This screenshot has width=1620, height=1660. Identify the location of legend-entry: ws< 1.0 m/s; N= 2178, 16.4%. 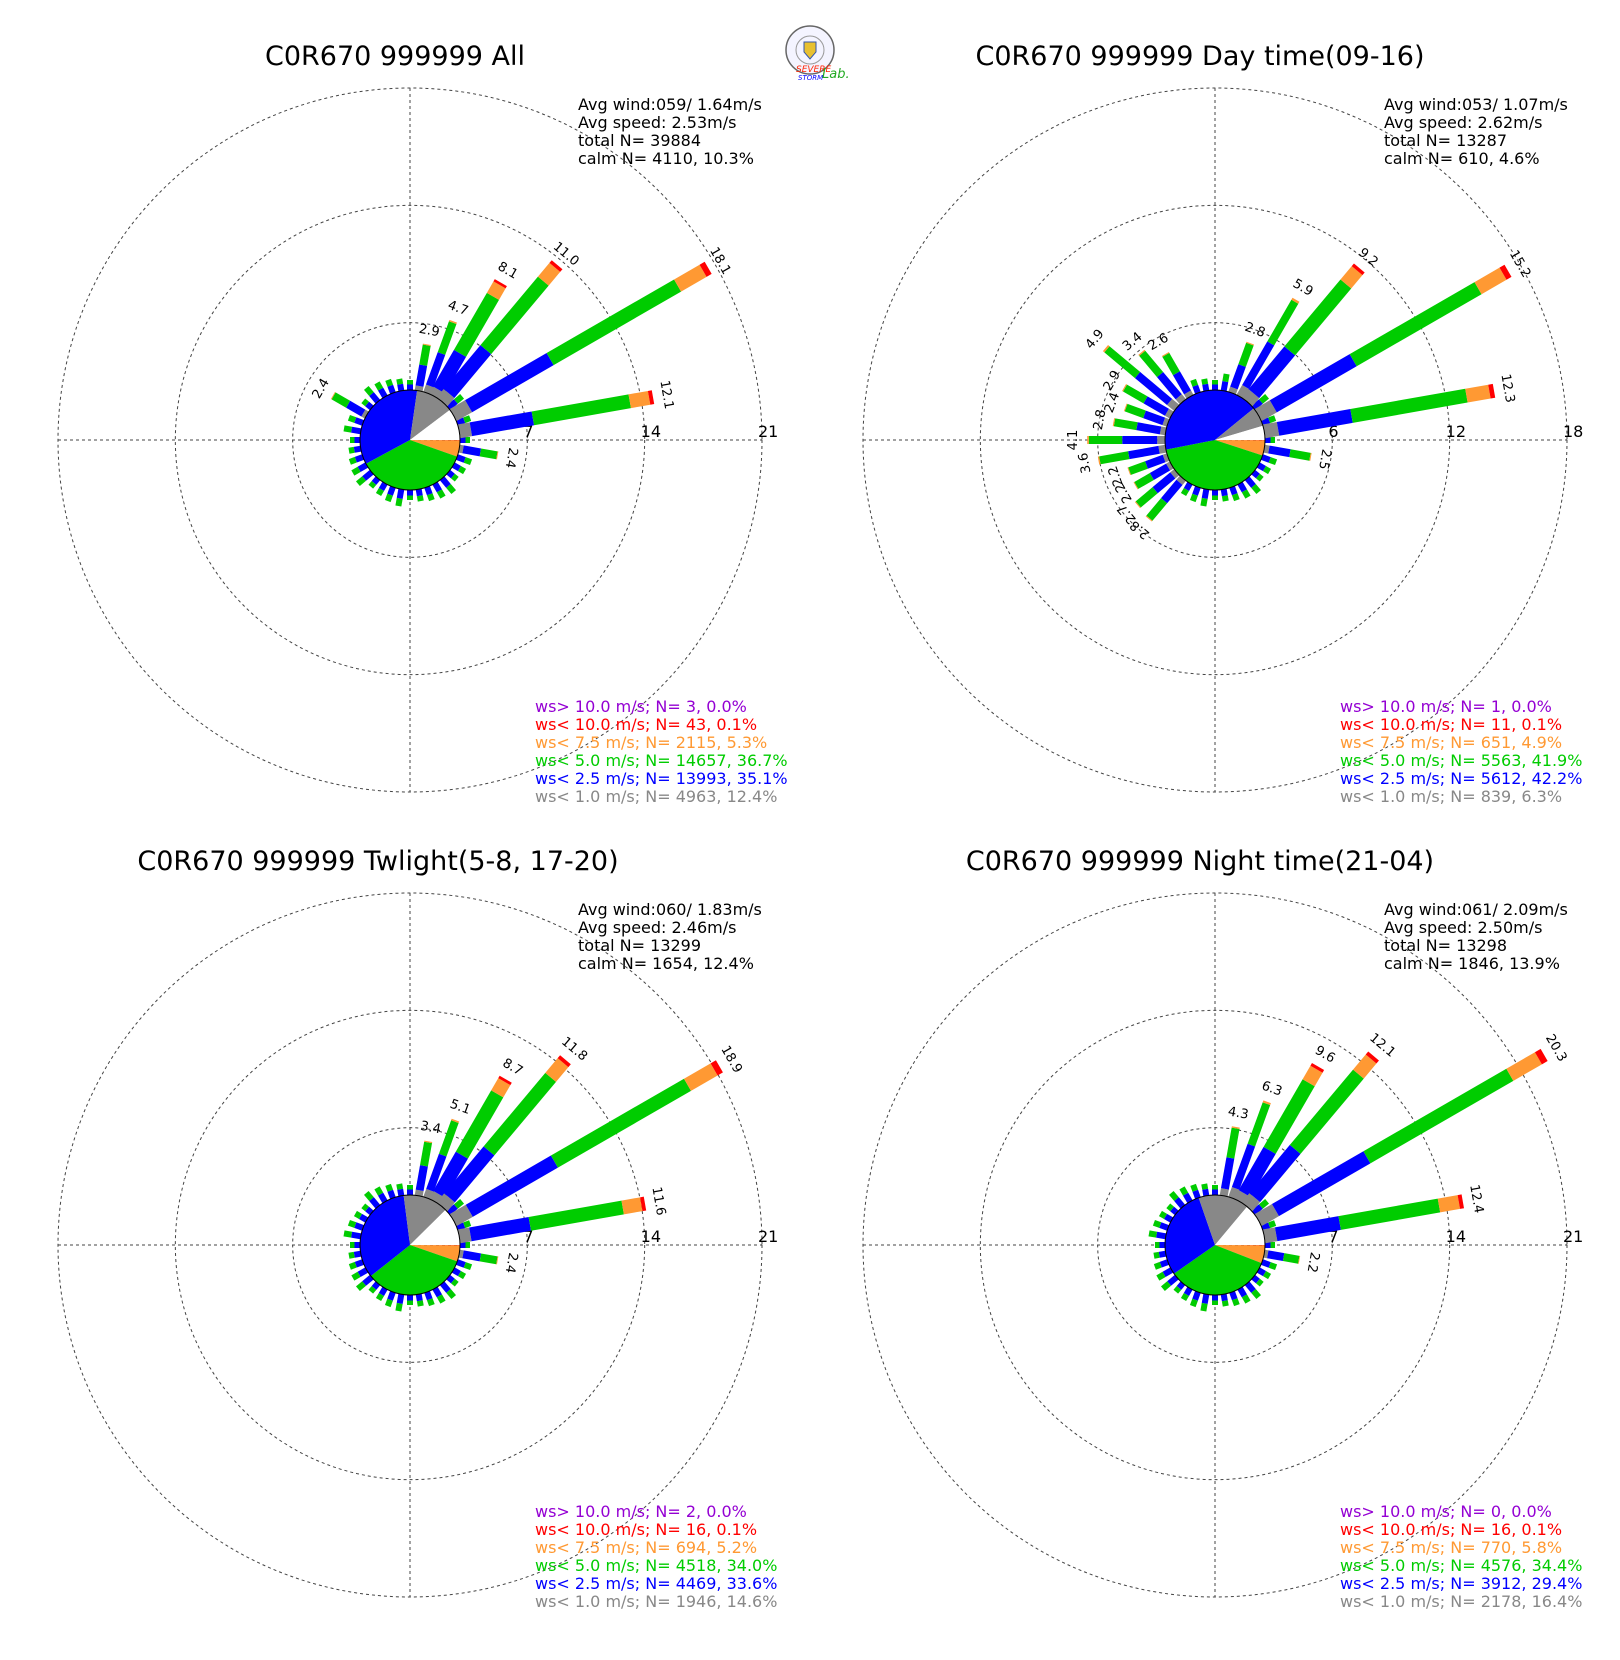
(1461, 1601).